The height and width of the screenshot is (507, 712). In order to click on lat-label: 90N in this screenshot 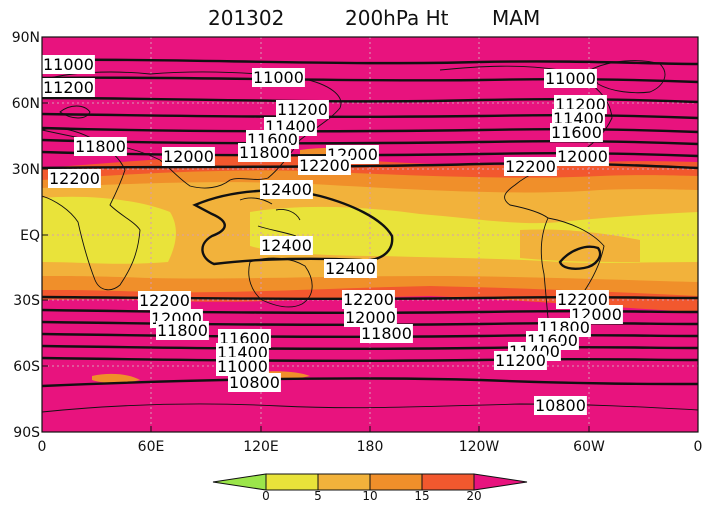, I will do `click(26, 38)`.